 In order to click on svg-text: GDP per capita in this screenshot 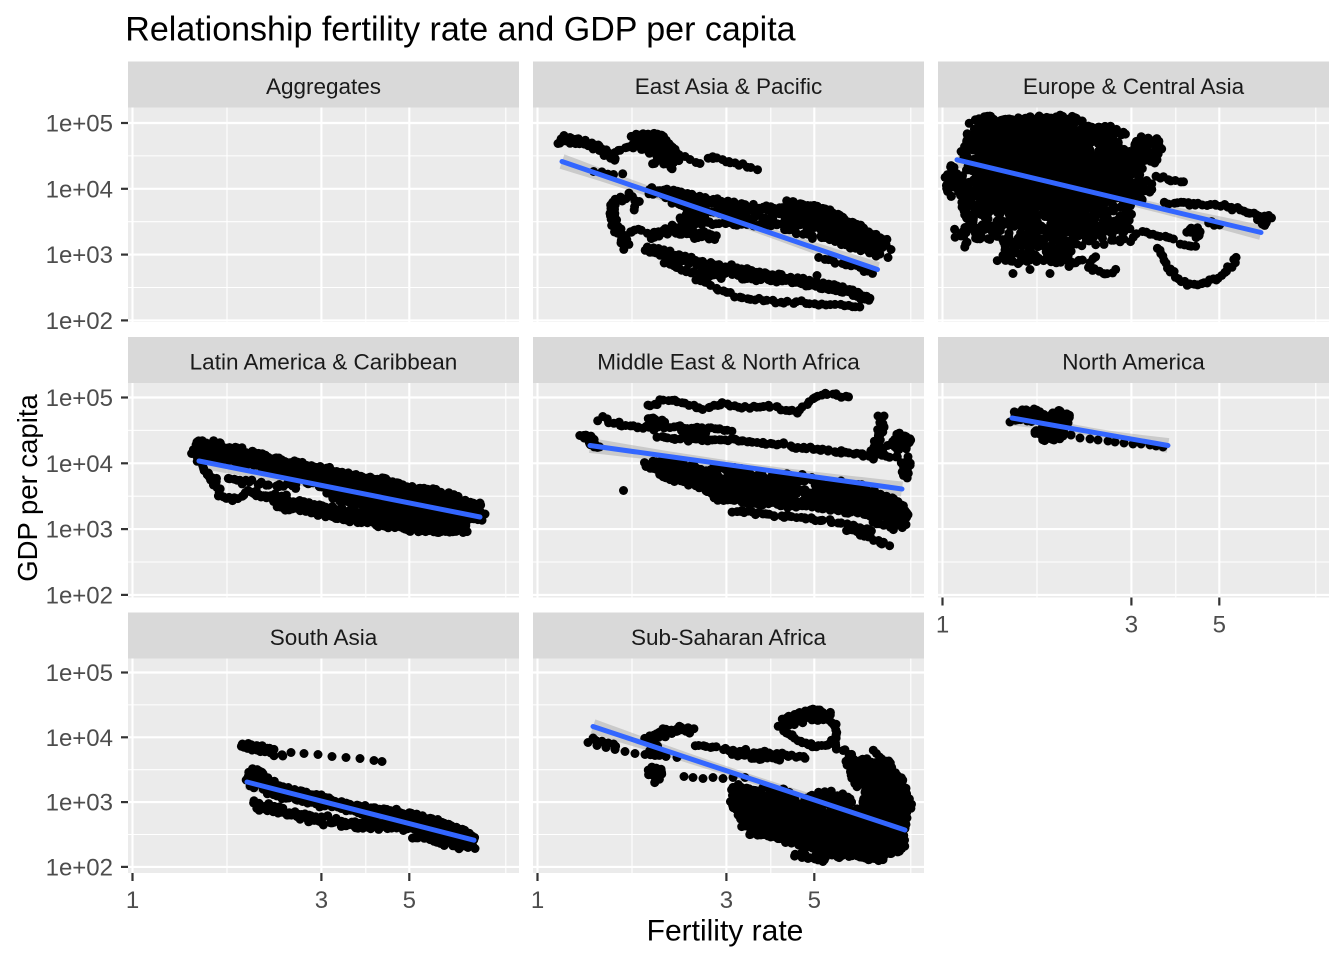, I will do `click(27, 488)`.